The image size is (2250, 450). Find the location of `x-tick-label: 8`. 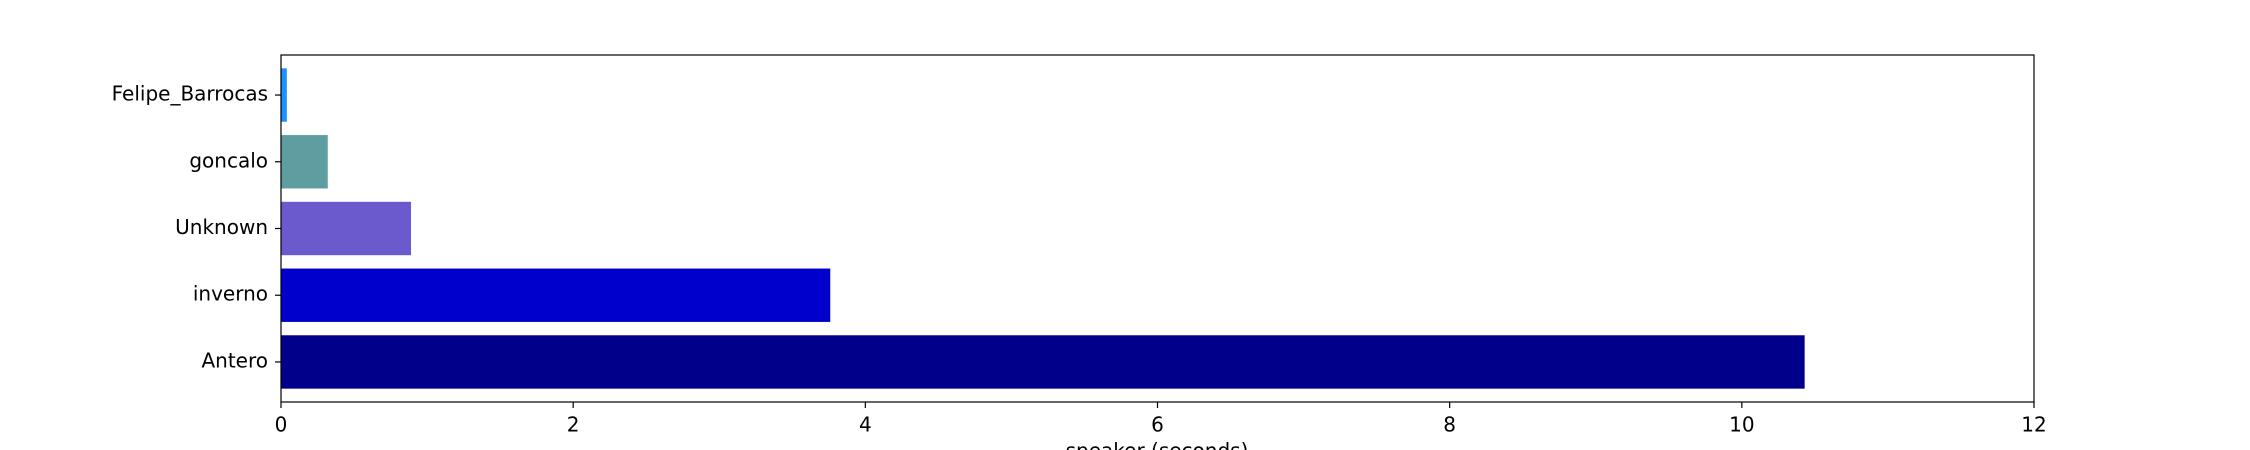

x-tick-label: 8 is located at coordinates (1449, 425).